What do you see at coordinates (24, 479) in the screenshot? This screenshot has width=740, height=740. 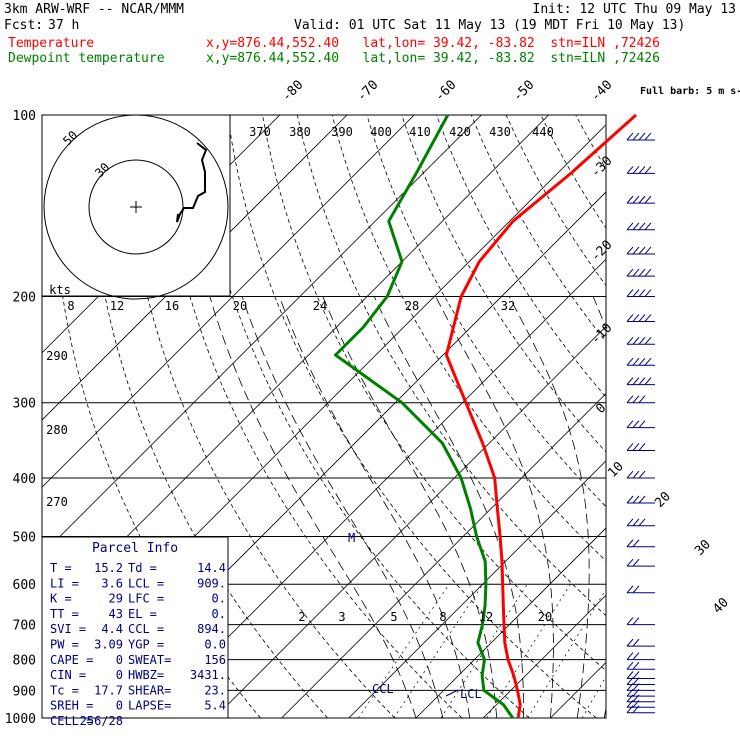 I see `pressure-tick-label: 400` at bounding box center [24, 479].